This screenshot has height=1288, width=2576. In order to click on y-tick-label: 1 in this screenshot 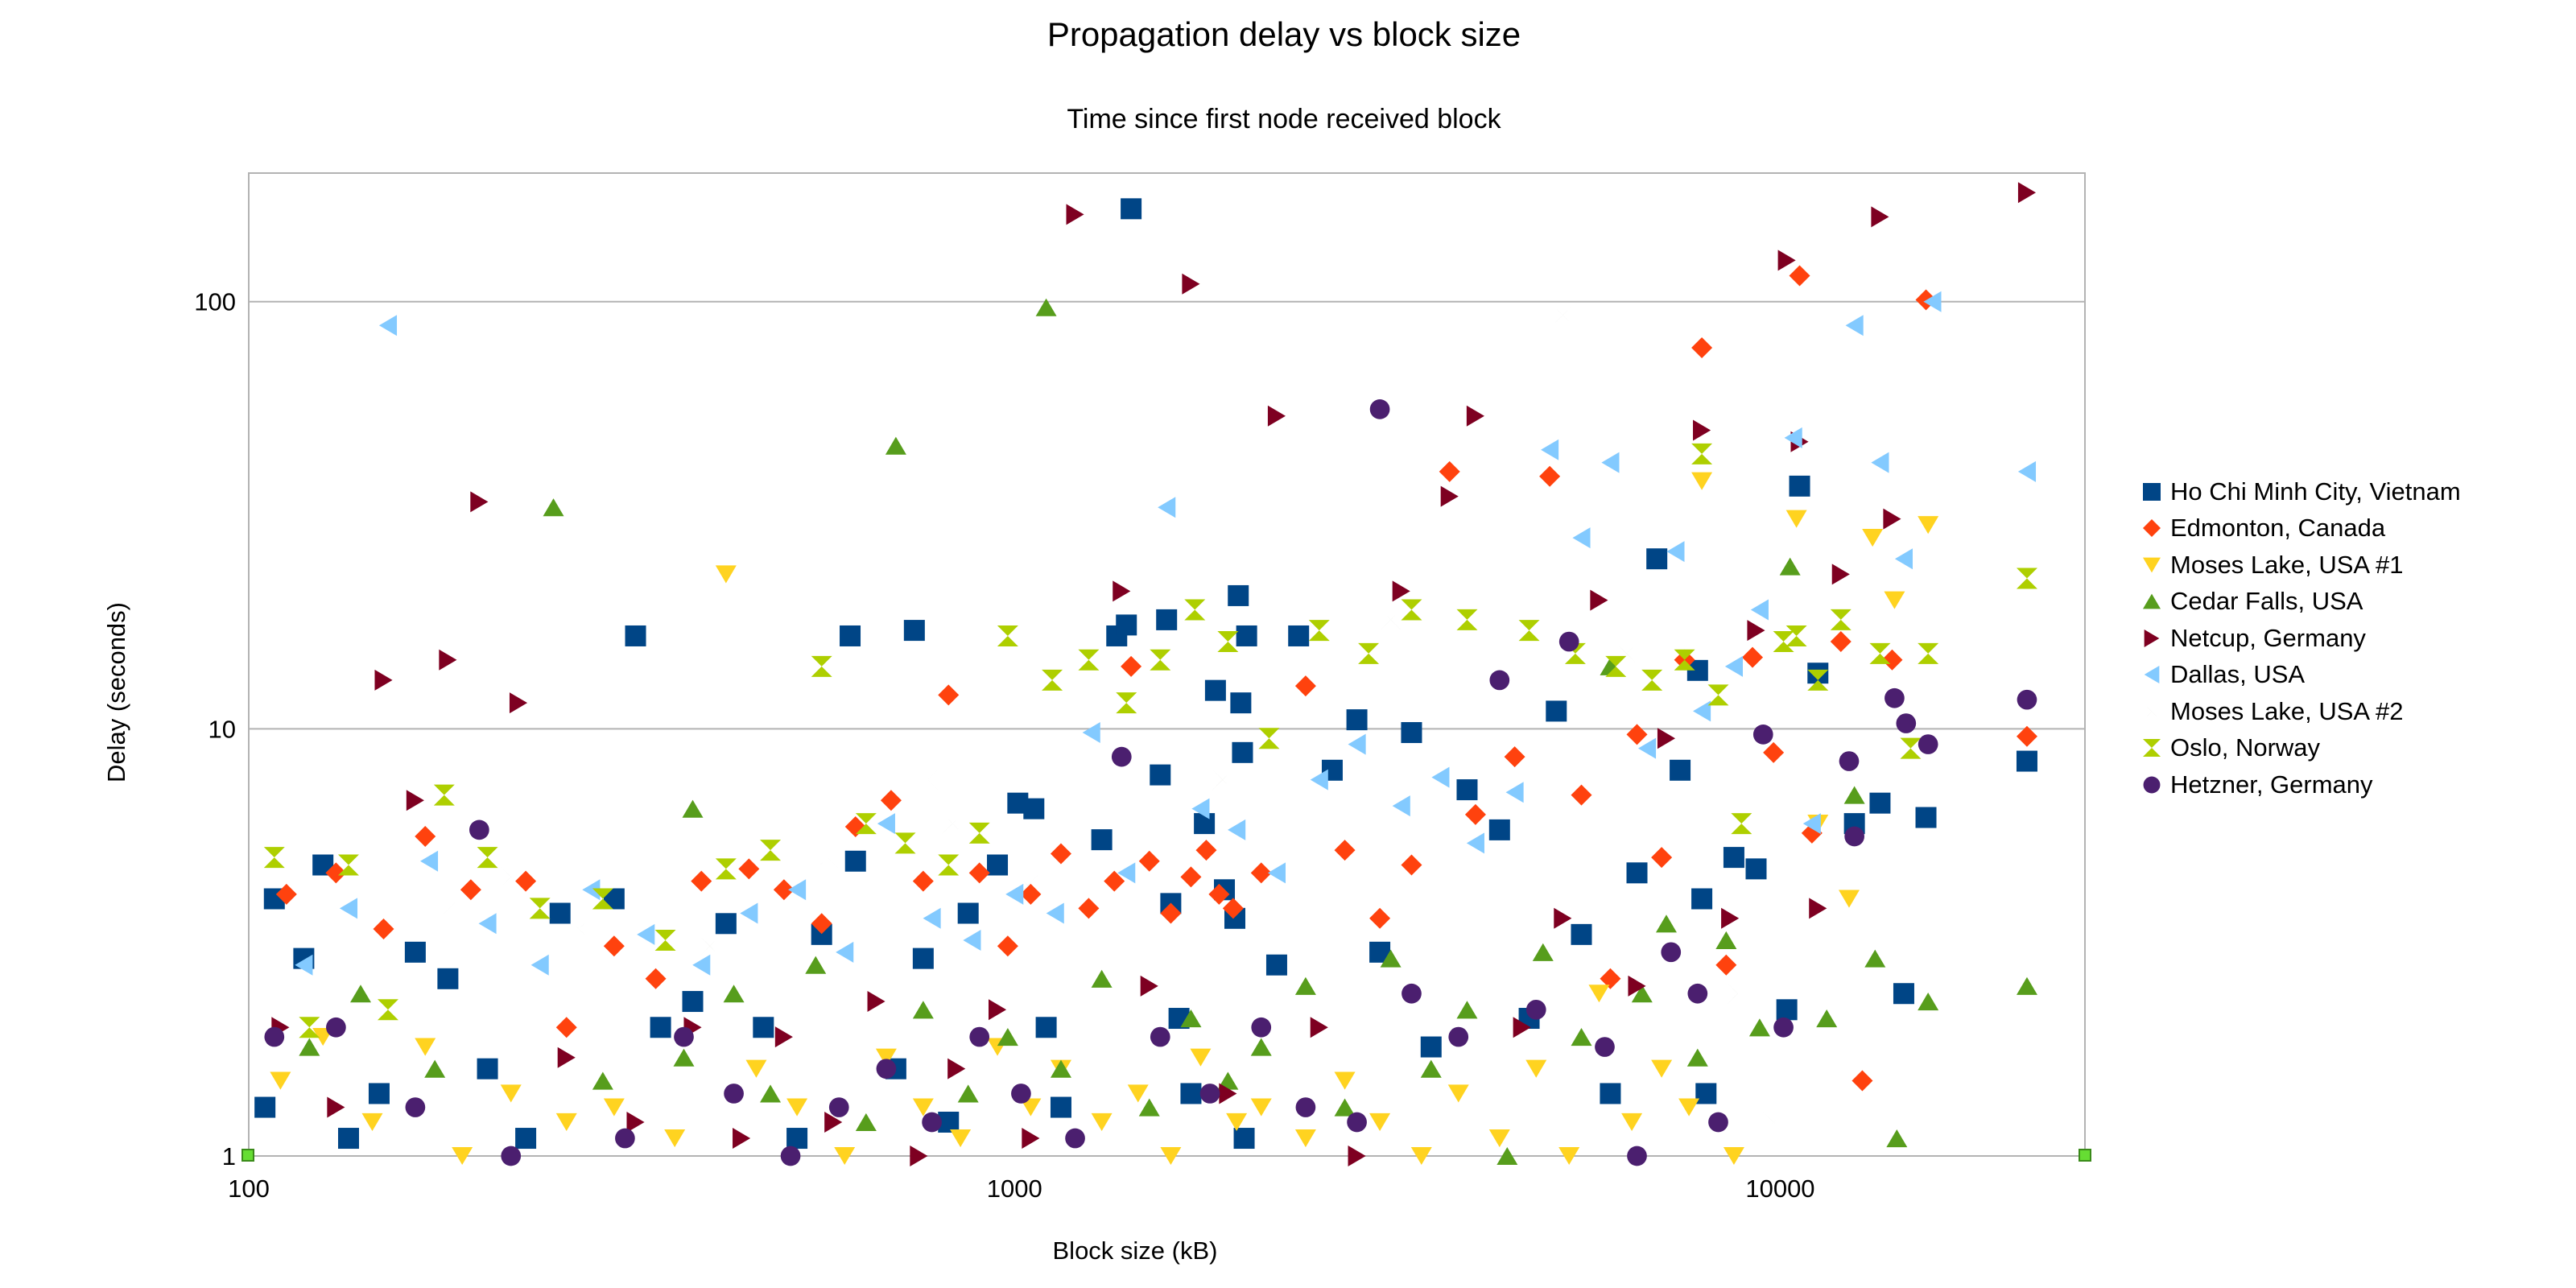, I will do `click(229, 1156)`.